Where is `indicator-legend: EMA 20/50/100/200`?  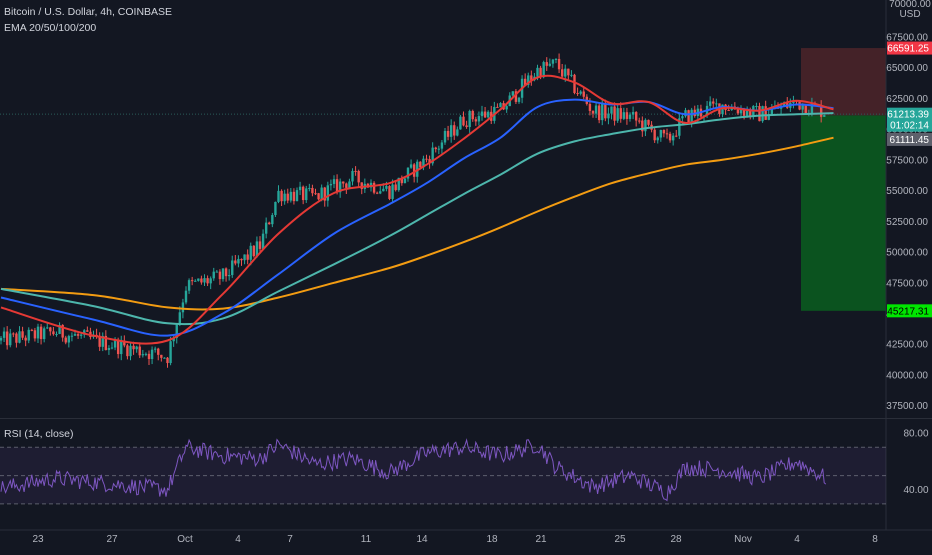
indicator-legend: EMA 20/50/100/200 is located at coordinates (50, 28).